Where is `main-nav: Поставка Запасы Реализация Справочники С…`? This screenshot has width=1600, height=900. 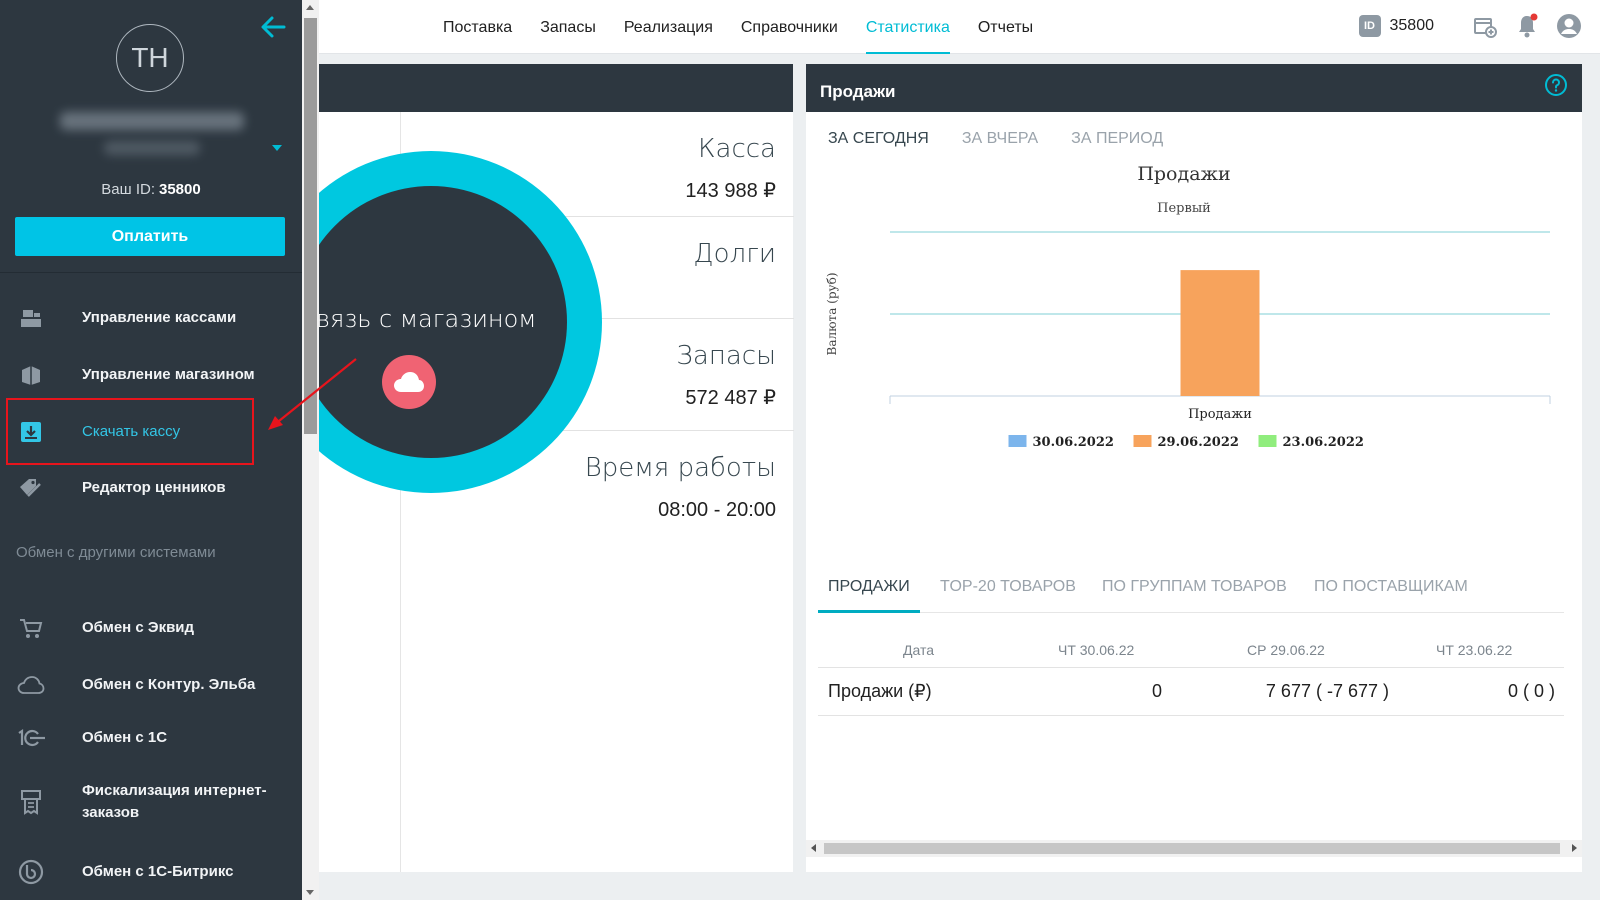 main-nav: Поставка Запасы Реализация Справочники С… is located at coordinates (752, 27).